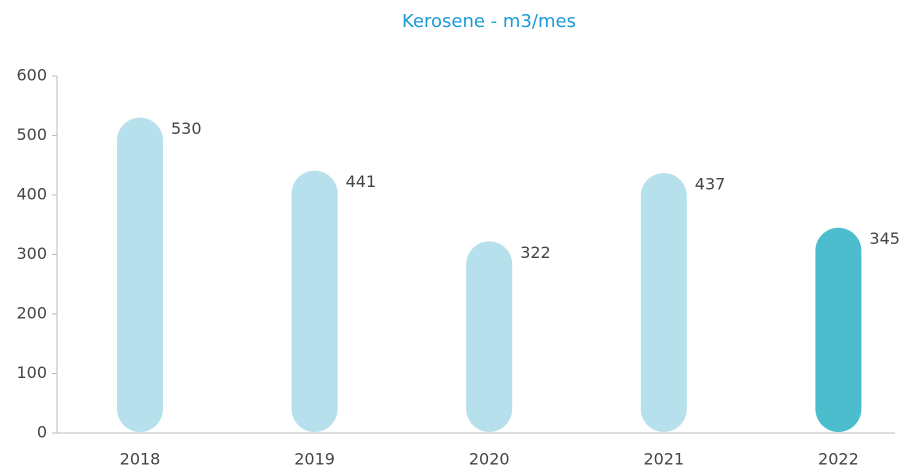  Describe the element at coordinates (838, 459) in the screenshot. I see `x-tick-label: 2022` at that location.